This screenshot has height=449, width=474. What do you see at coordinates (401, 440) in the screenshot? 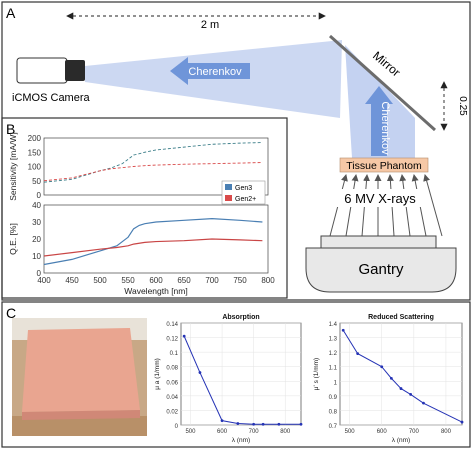
I see `x-axis-label: λ (nm)` at bounding box center [401, 440].